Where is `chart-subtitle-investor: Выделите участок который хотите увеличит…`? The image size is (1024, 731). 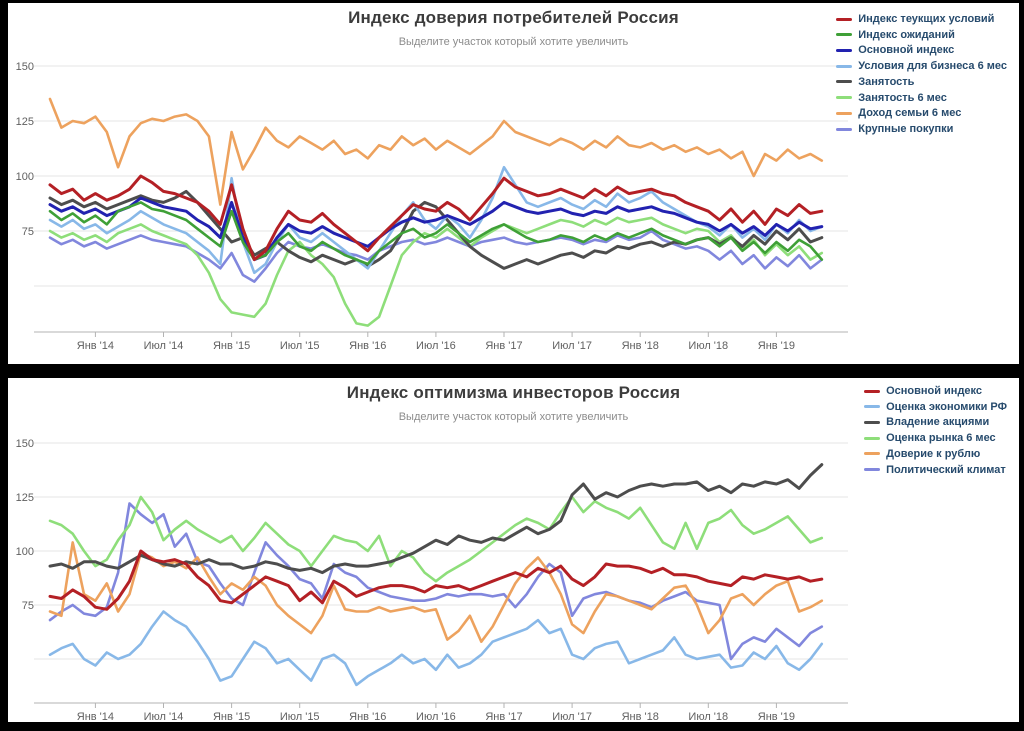 chart-subtitle-investor: Выделите участок который хотите увеличит… is located at coordinates (513, 417).